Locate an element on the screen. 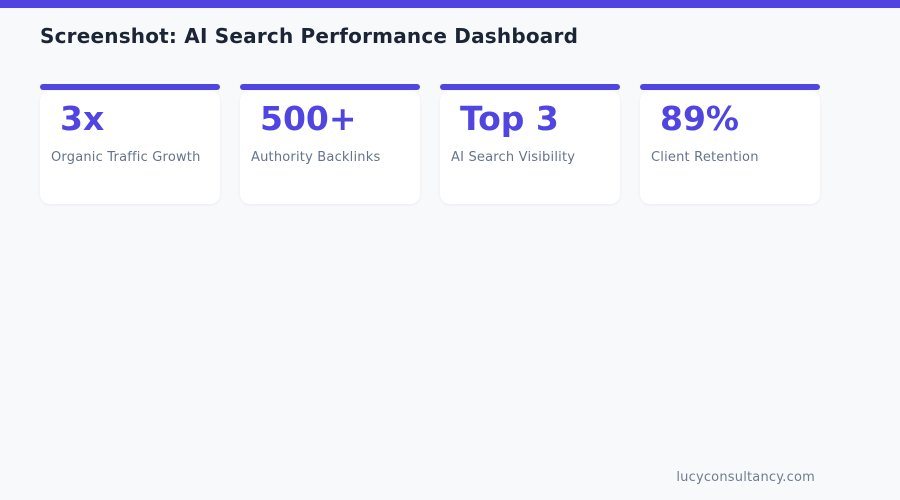 The image size is (900, 500). stat-card-client-retention: 89% Client Retention is located at coordinates (730, 144).